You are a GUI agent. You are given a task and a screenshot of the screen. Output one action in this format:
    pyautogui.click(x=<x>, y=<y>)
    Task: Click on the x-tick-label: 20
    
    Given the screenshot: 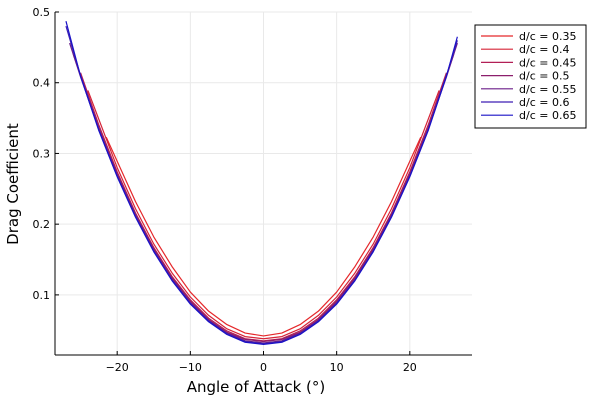 What is the action you would take?
    pyautogui.click(x=410, y=367)
    